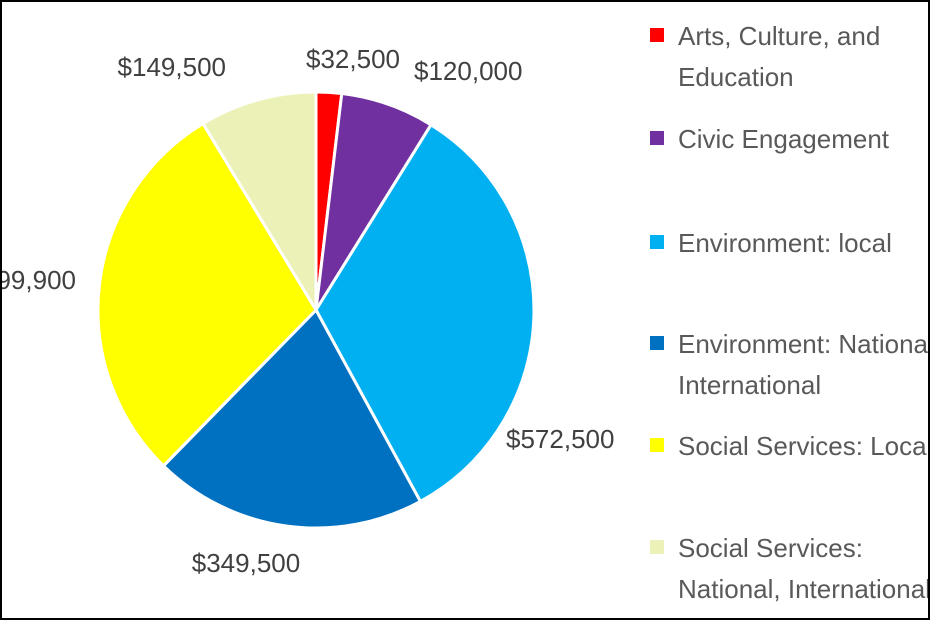 The width and height of the screenshot is (930, 620). I want to click on data-label-social-national: $149,500, so click(172, 67).